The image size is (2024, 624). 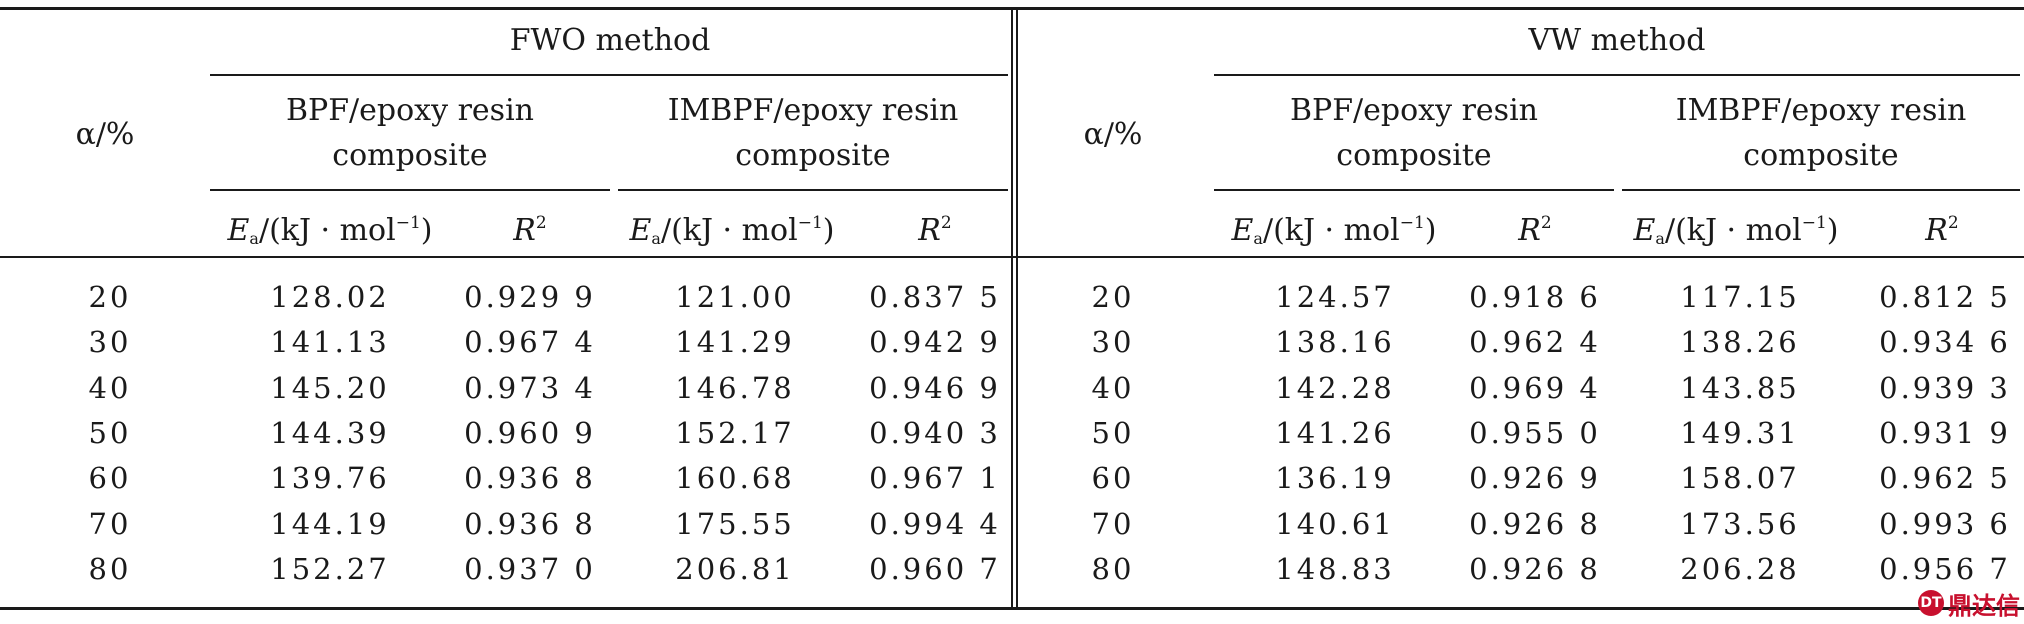 What do you see at coordinates (1821, 190) in the screenshot?
I see `vw-group2-underline` at bounding box center [1821, 190].